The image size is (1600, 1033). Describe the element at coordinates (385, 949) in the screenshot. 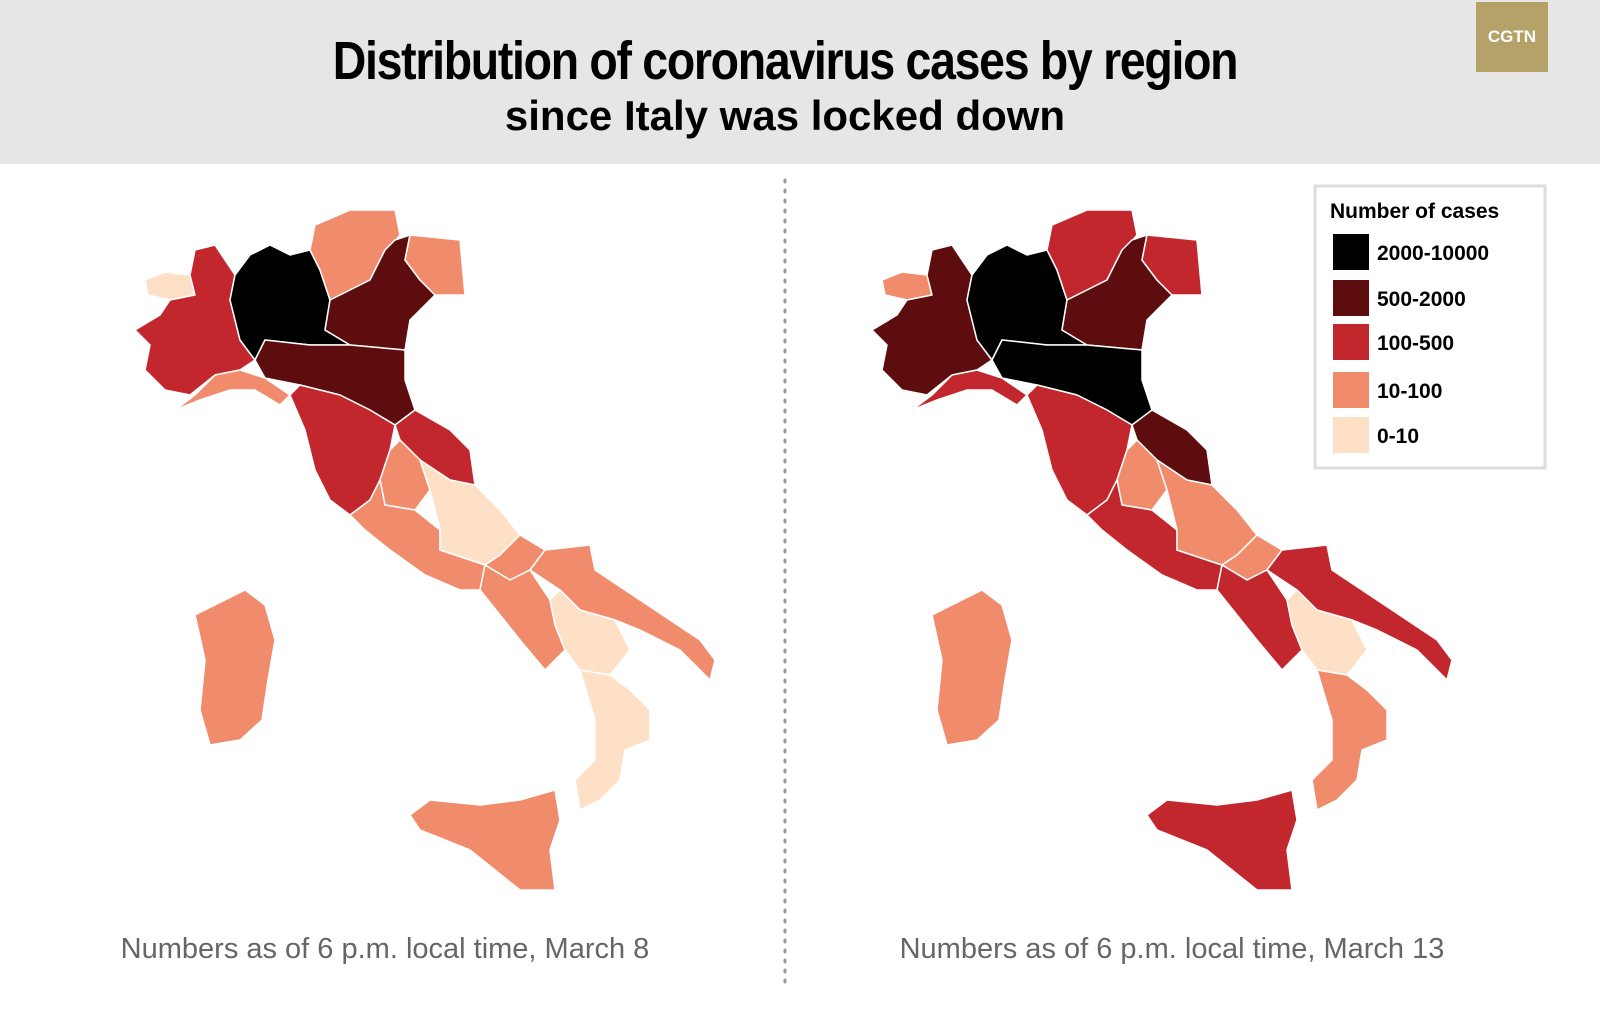

I see `caption: Numbers as of 6 p.m. local time, March 8` at that location.